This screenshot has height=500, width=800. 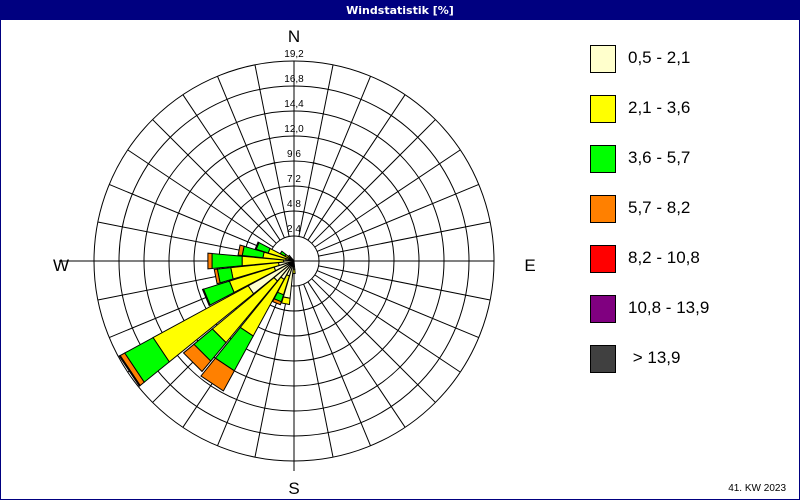 What do you see at coordinates (61, 265) in the screenshot?
I see `direction-west: W` at bounding box center [61, 265].